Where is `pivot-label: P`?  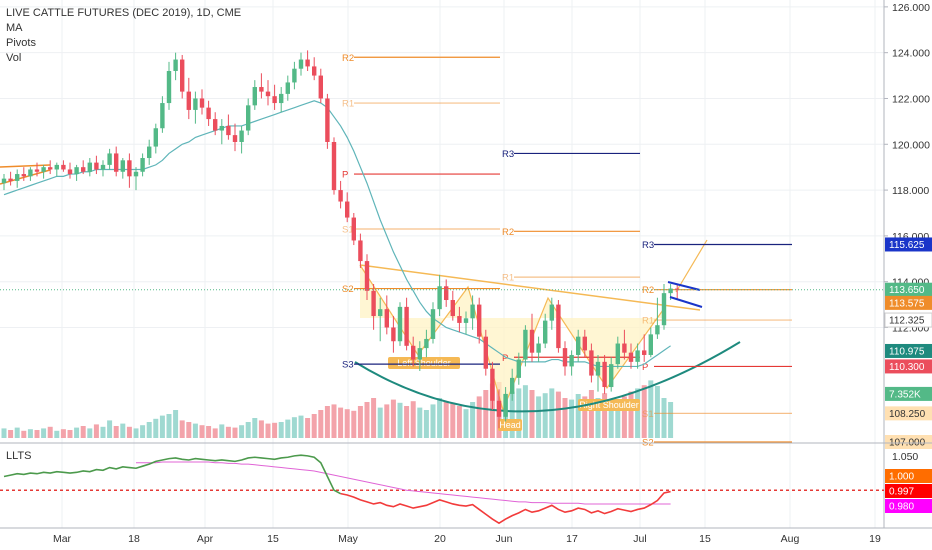 pivot-label: P is located at coordinates (645, 367).